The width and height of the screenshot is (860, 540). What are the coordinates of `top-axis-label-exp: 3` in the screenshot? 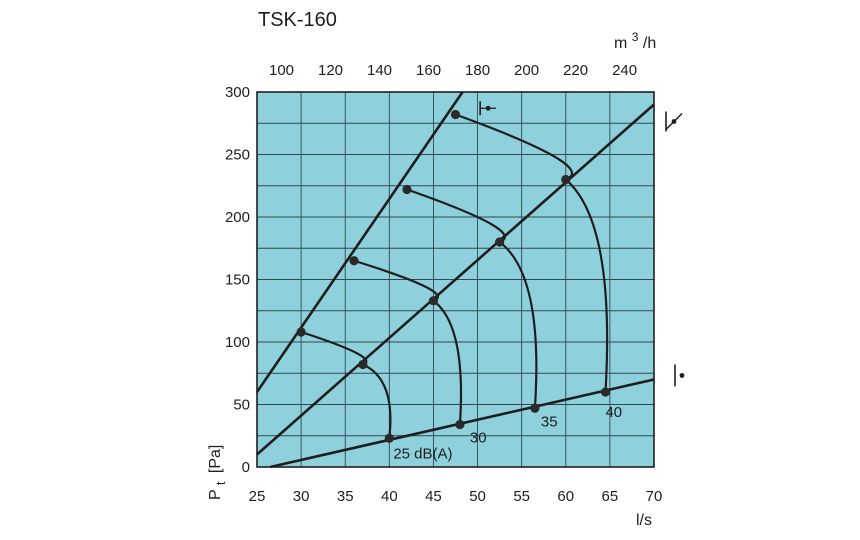 It's located at (635, 37).